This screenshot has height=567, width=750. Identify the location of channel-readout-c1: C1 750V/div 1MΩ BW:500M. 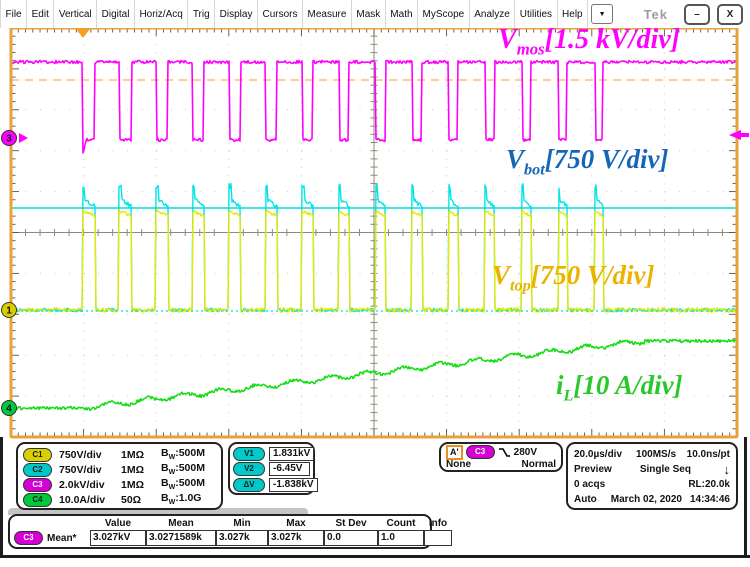
(119, 454).